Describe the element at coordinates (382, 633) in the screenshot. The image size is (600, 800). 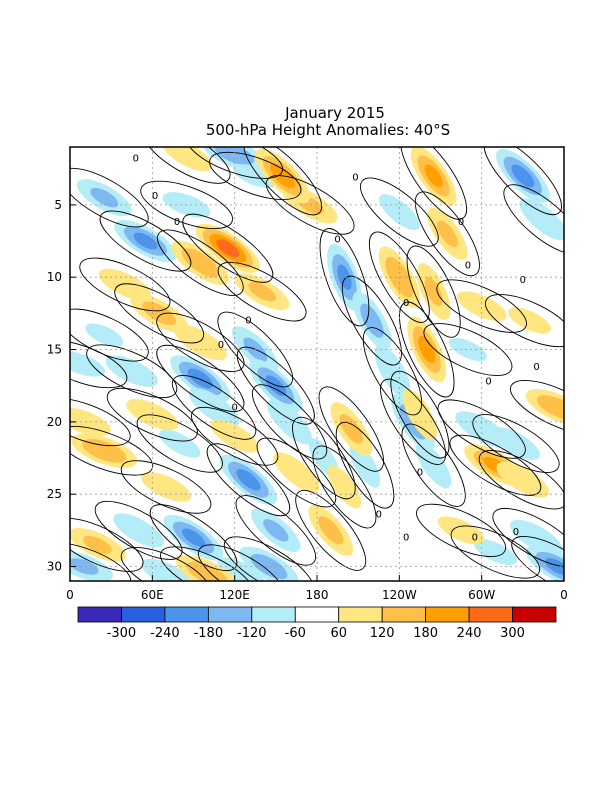
I see `colorbar-label: 120` at that location.